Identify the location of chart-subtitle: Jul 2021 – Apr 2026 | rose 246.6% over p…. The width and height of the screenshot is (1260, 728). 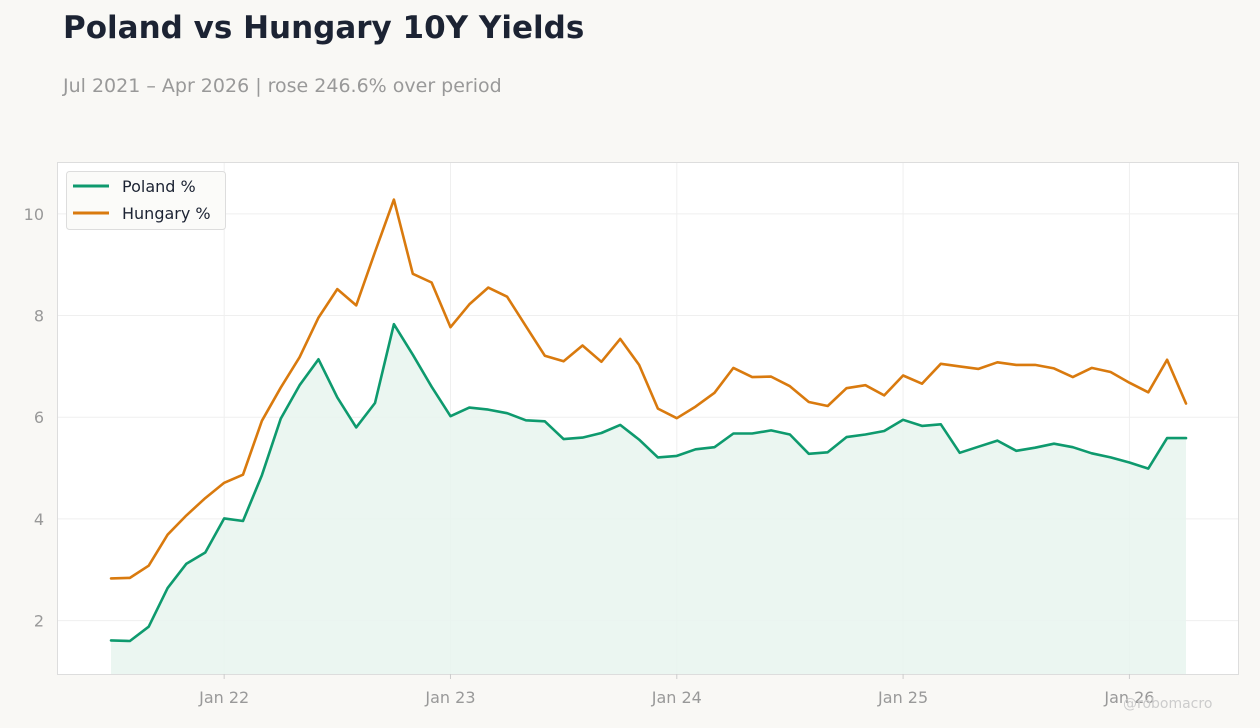
(282, 86).